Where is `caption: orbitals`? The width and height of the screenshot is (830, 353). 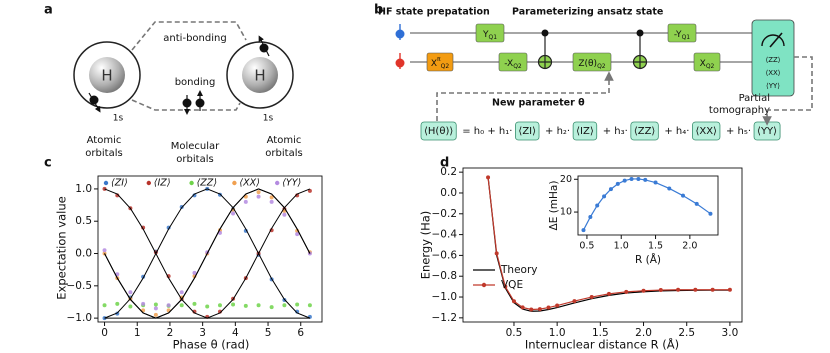
caption: orbitals is located at coordinates (283, 153).